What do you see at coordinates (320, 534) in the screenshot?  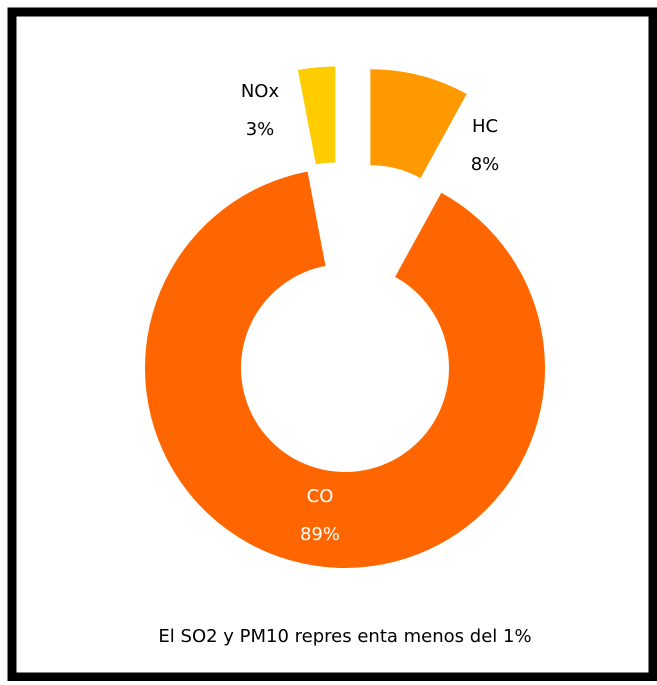 I see `slice-value-label: 89%` at bounding box center [320, 534].